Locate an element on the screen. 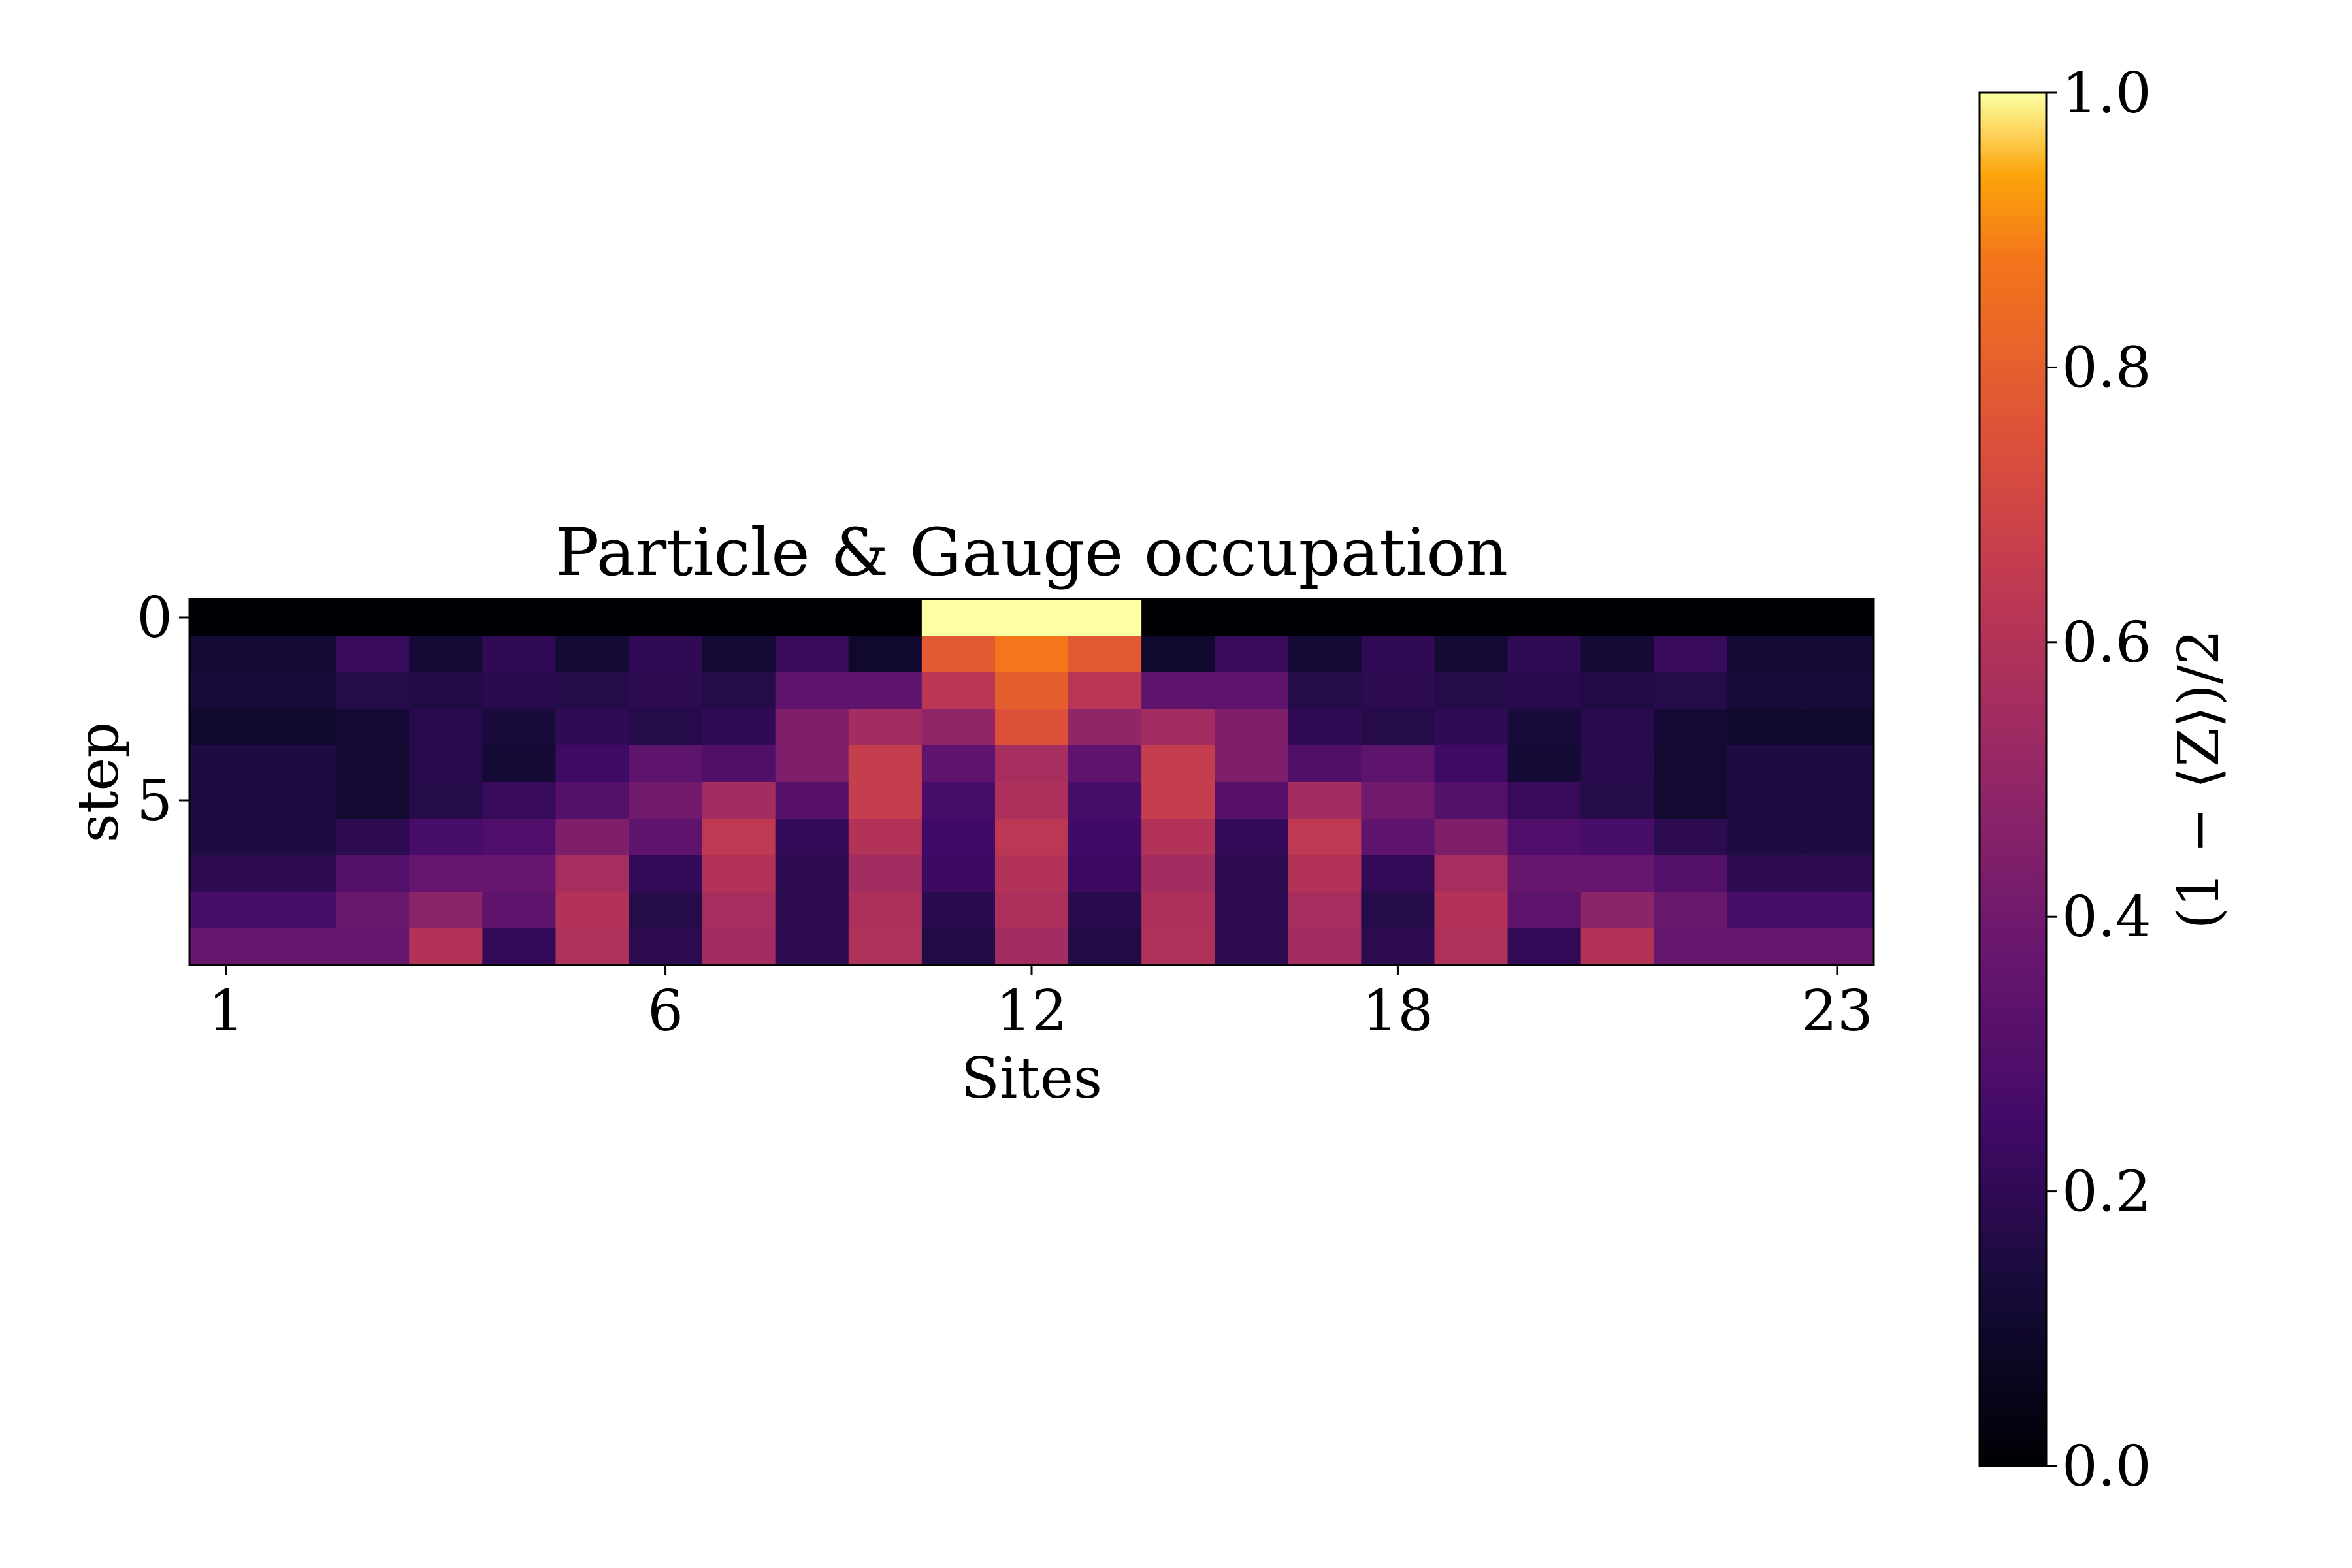 The height and width of the screenshot is (1568, 2352). colorbar is located at coordinates (2013, 779).